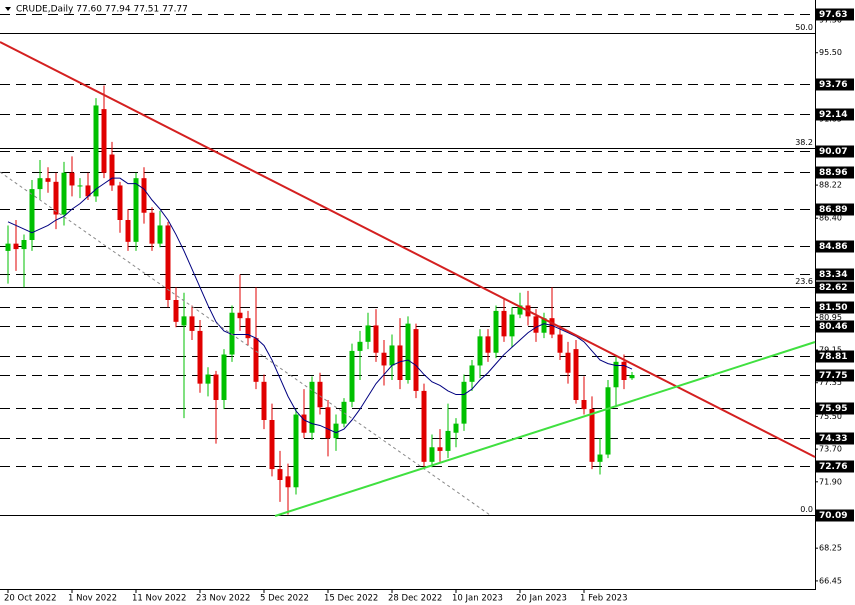  Describe the element at coordinates (830, 317) in the screenshot. I see `y-tick-label: 80.95` at that location.